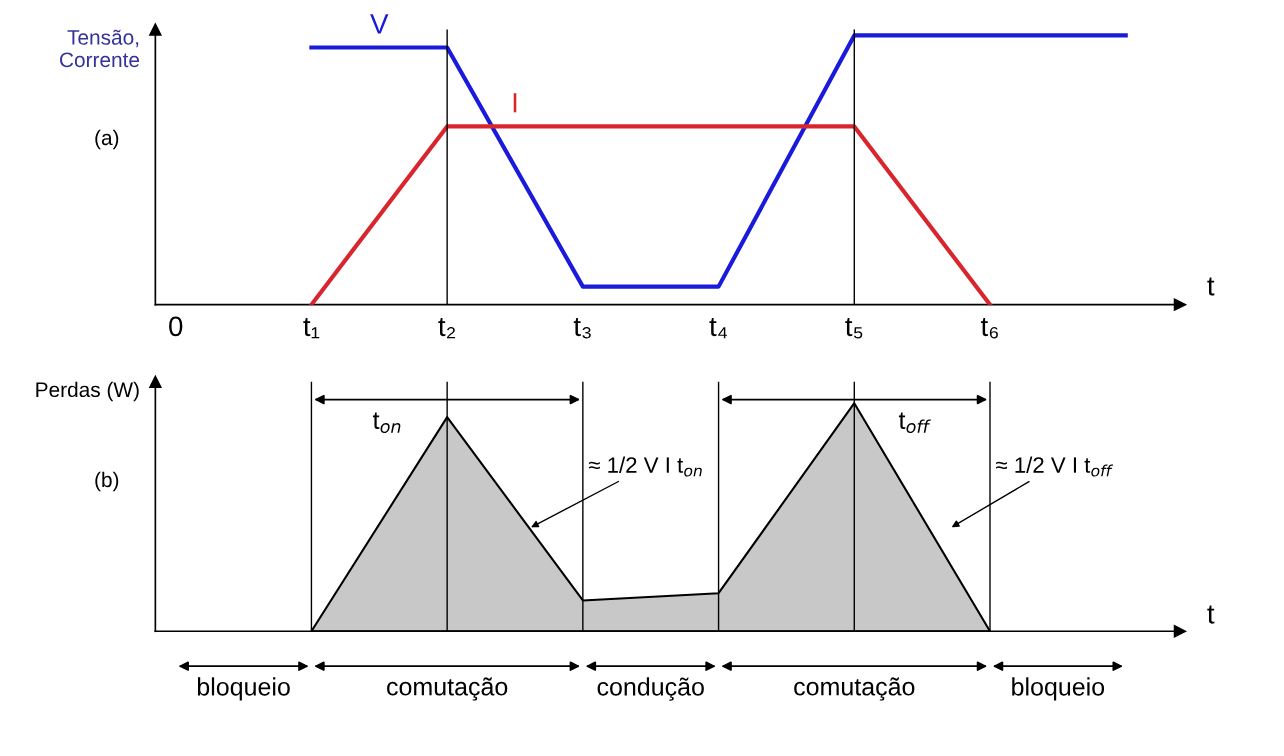 This screenshot has height=756, width=1284. What do you see at coordinates (645, 466) in the screenshot?
I see `annotation: ≈ 1/2 V I t$_{on}$` at bounding box center [645, 466].